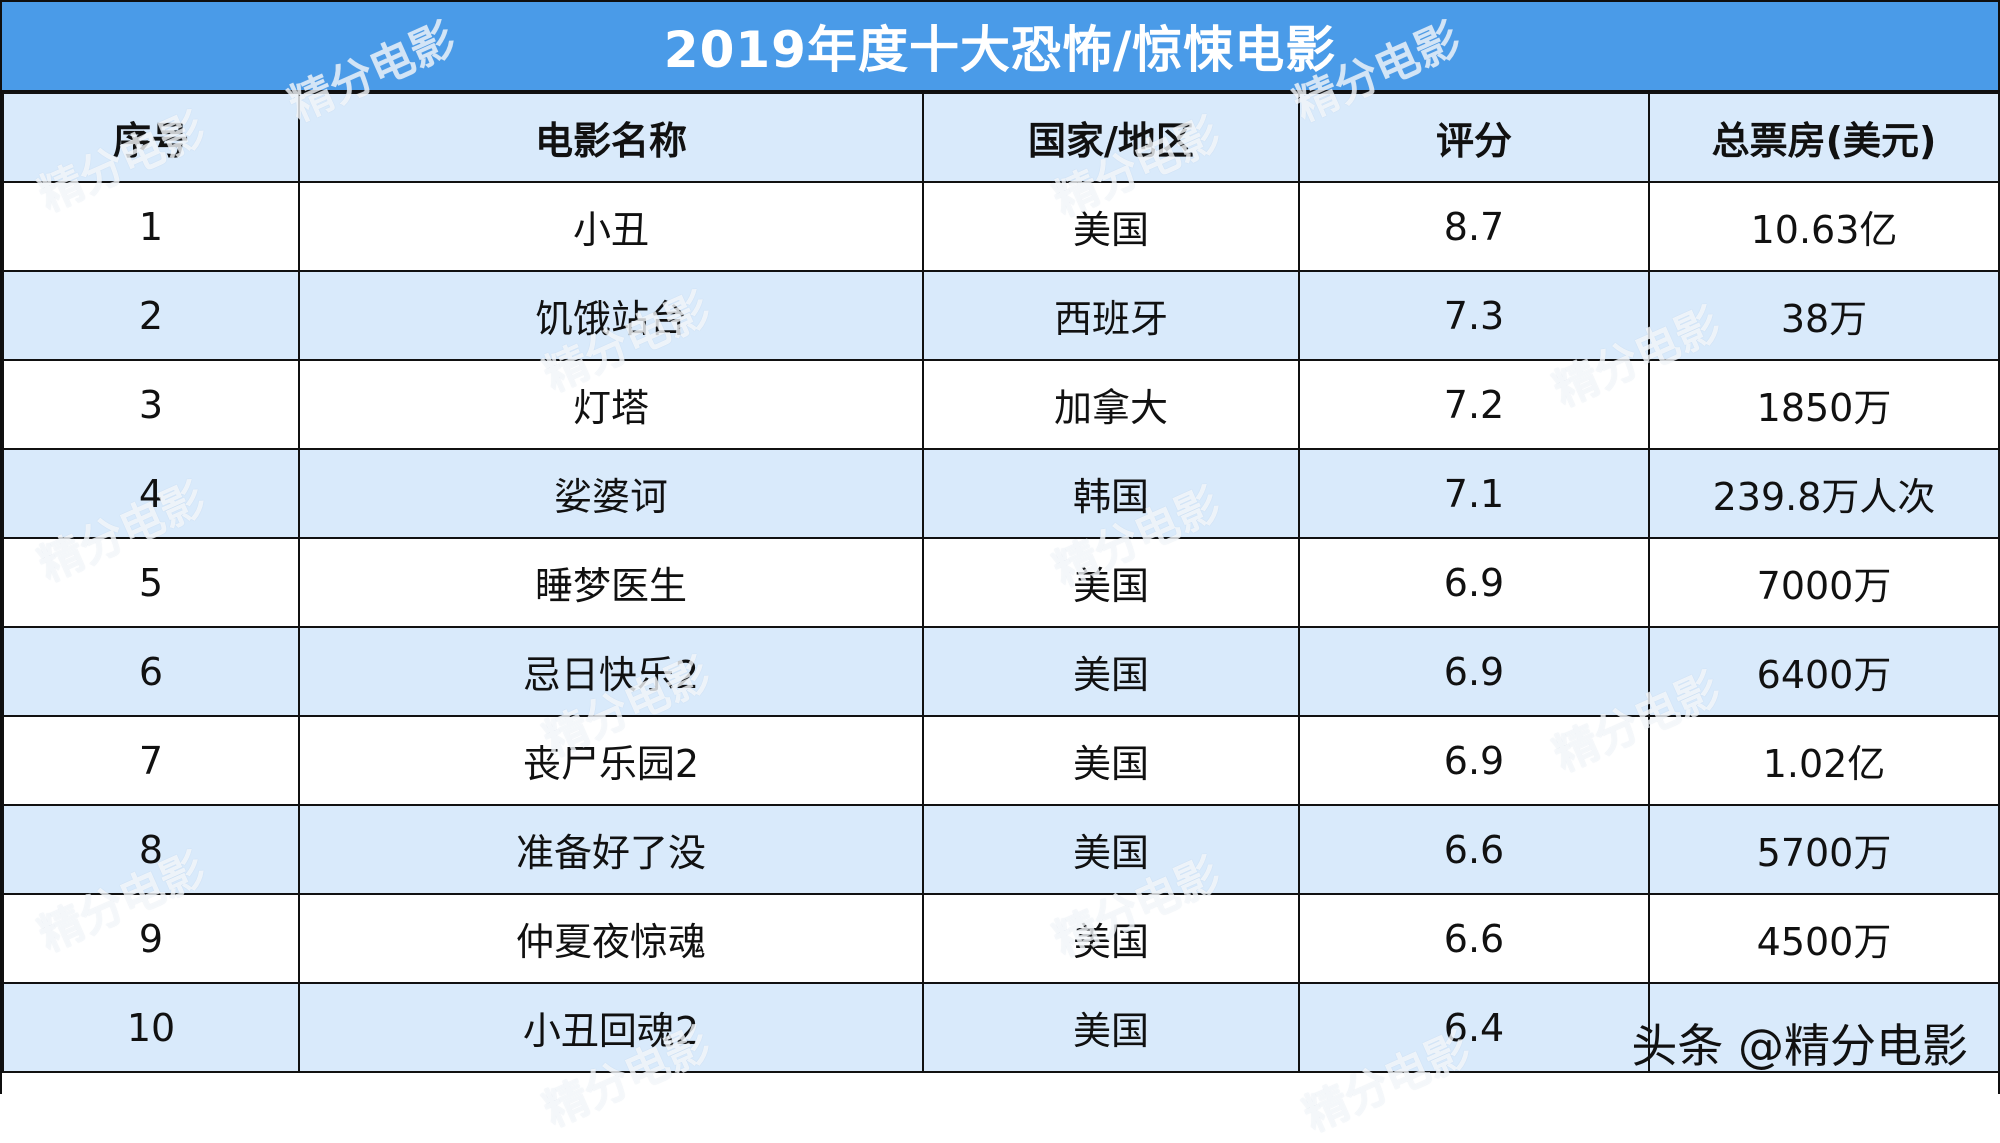 The image size is (2000, 1143). Describe the element at coordinates (1824, 493) in the screenshot. I see `cell-box-office: 239.8万人次` at that location.